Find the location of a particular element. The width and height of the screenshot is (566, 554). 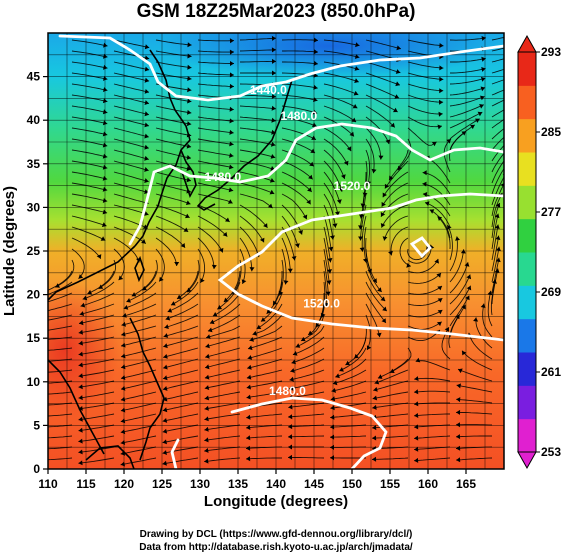

coastline-china-south is located at coordinates (92, 273).